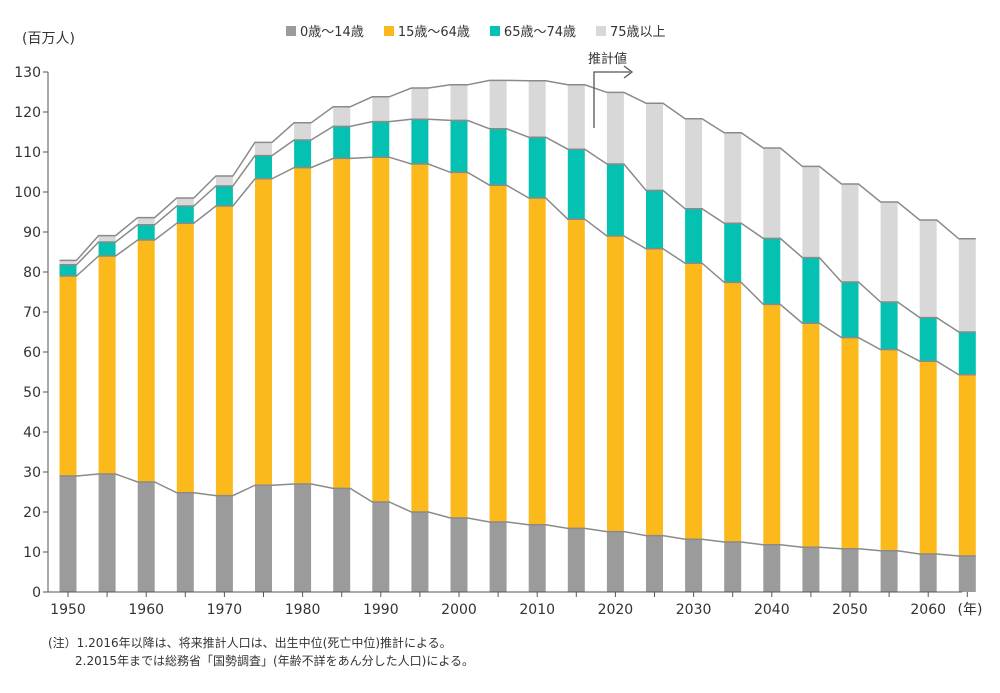  Describe the element at coordinates (498, 104) in the screenshot. I see `bar-2005-s3` at that location.